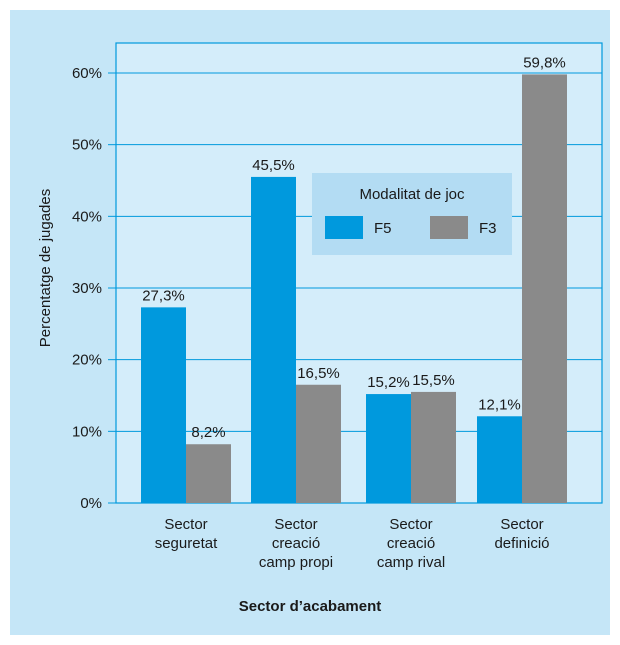 The image size is (620, 645). Describe the element at coordinates (163, 295) in the screenshot. I see `data-label: 27,3%` at that location.